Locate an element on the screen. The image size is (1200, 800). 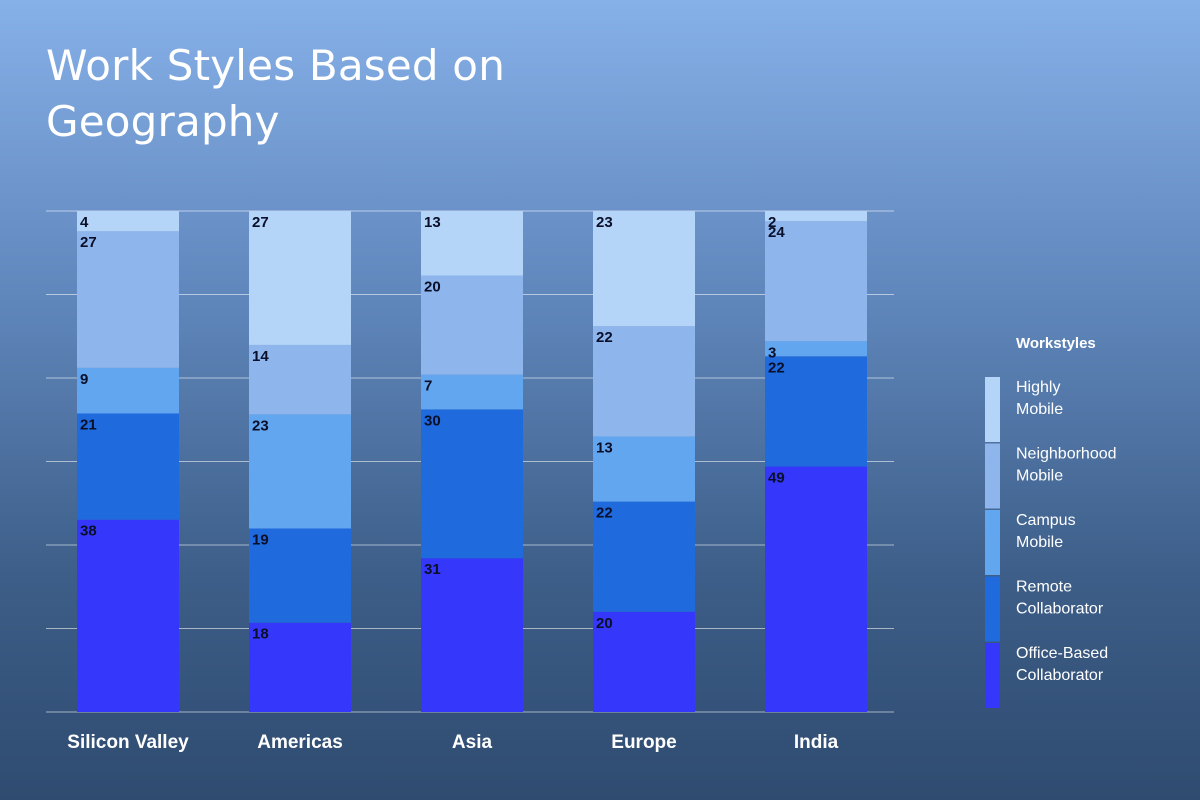
bar-americas: 18 19 23 14 27 is located at coordinates (300, 461).